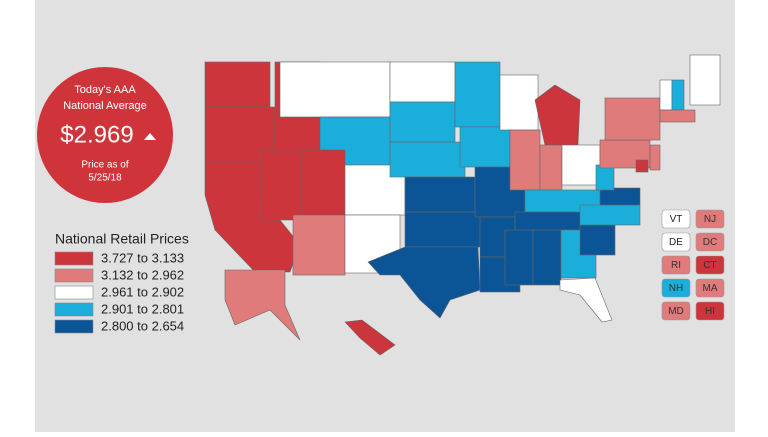  Describe the element at coordinates (105, 106) in the screenshot. I see `badge-text: National Average` at that location.